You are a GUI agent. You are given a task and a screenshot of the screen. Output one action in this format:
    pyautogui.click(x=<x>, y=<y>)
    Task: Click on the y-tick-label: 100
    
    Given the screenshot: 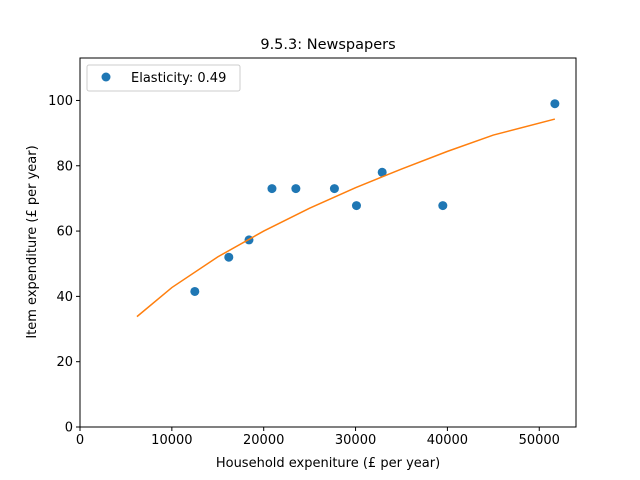 What is the action you would take?
    pyautogui.click(x=60, y=101)
    